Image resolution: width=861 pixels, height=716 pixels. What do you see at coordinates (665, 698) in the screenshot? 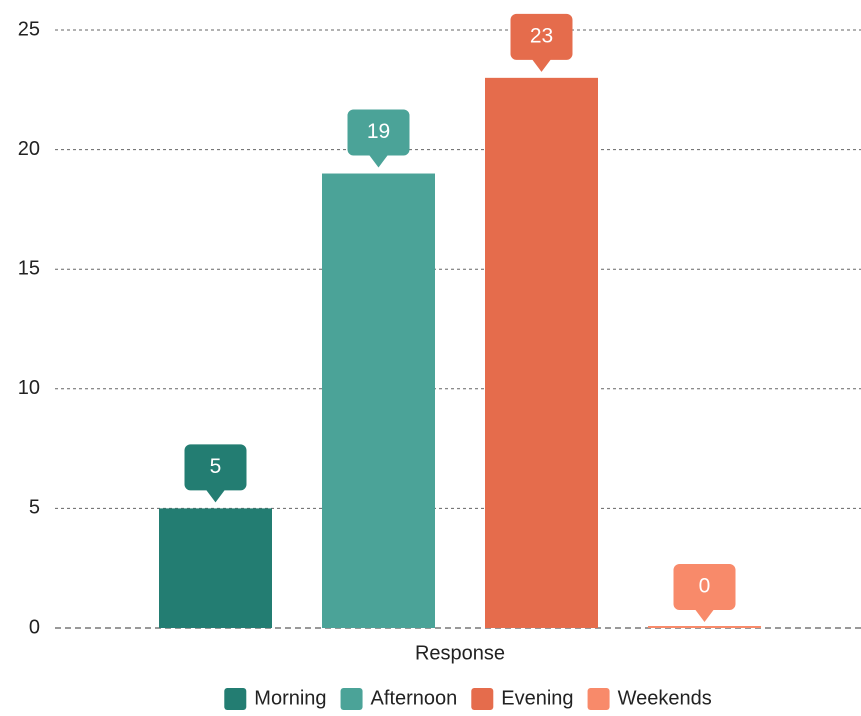
I see `legend-label: Weekends` at bounding box center [665, 698].